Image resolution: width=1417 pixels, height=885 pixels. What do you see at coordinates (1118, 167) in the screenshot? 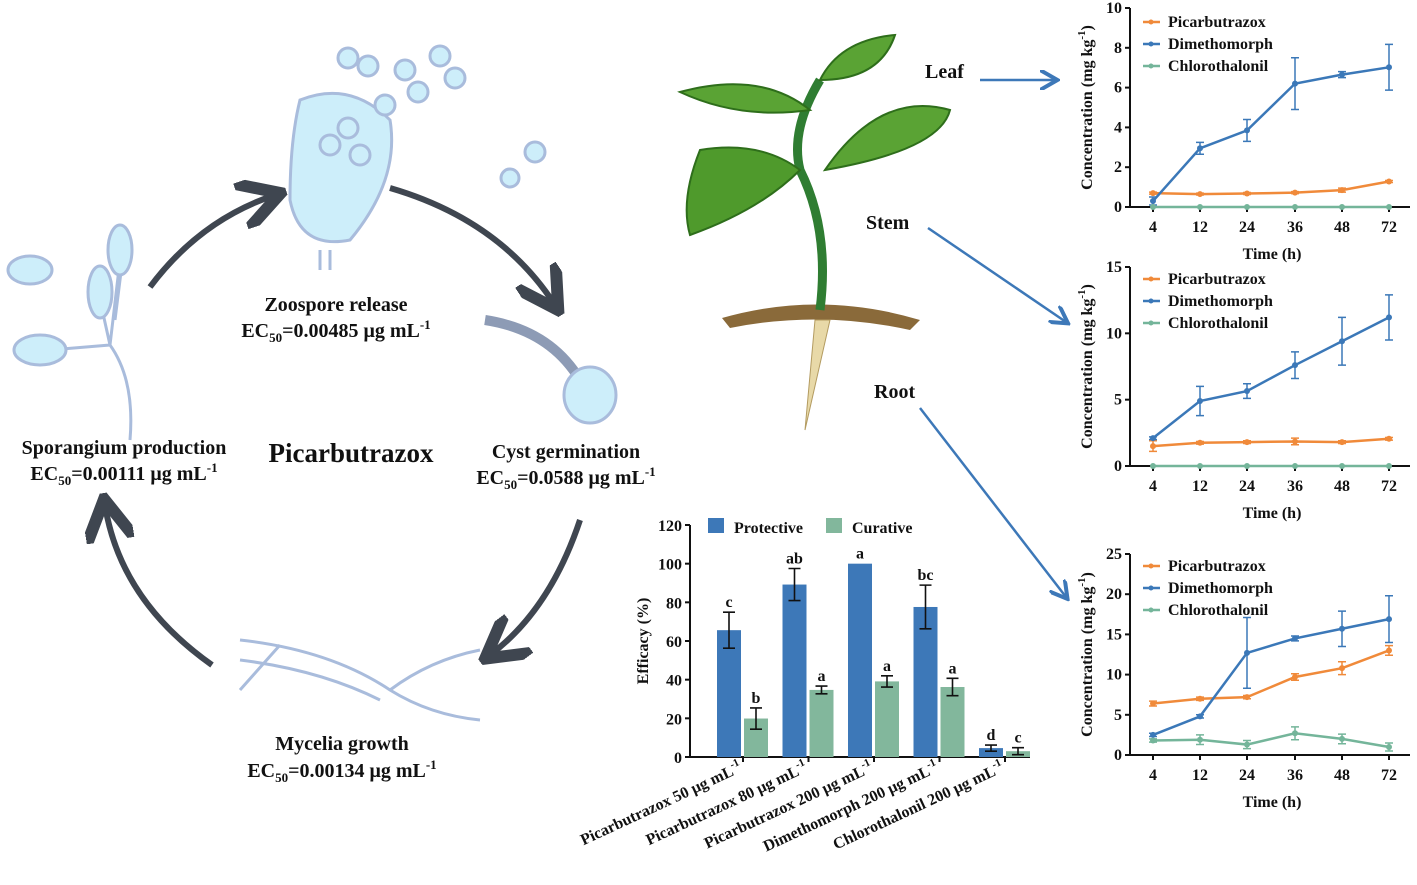
I see `y-tick-label: 2` at bounding box center [1118, 167].